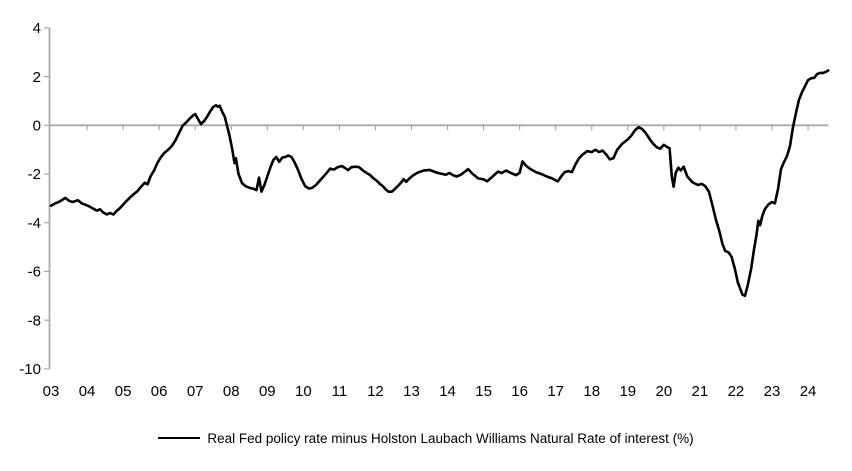 This screenshot has width=852, height=471. Describe the element at coordinates (447, 391) in the screenshot. I see `svg-text: 14` at that location.